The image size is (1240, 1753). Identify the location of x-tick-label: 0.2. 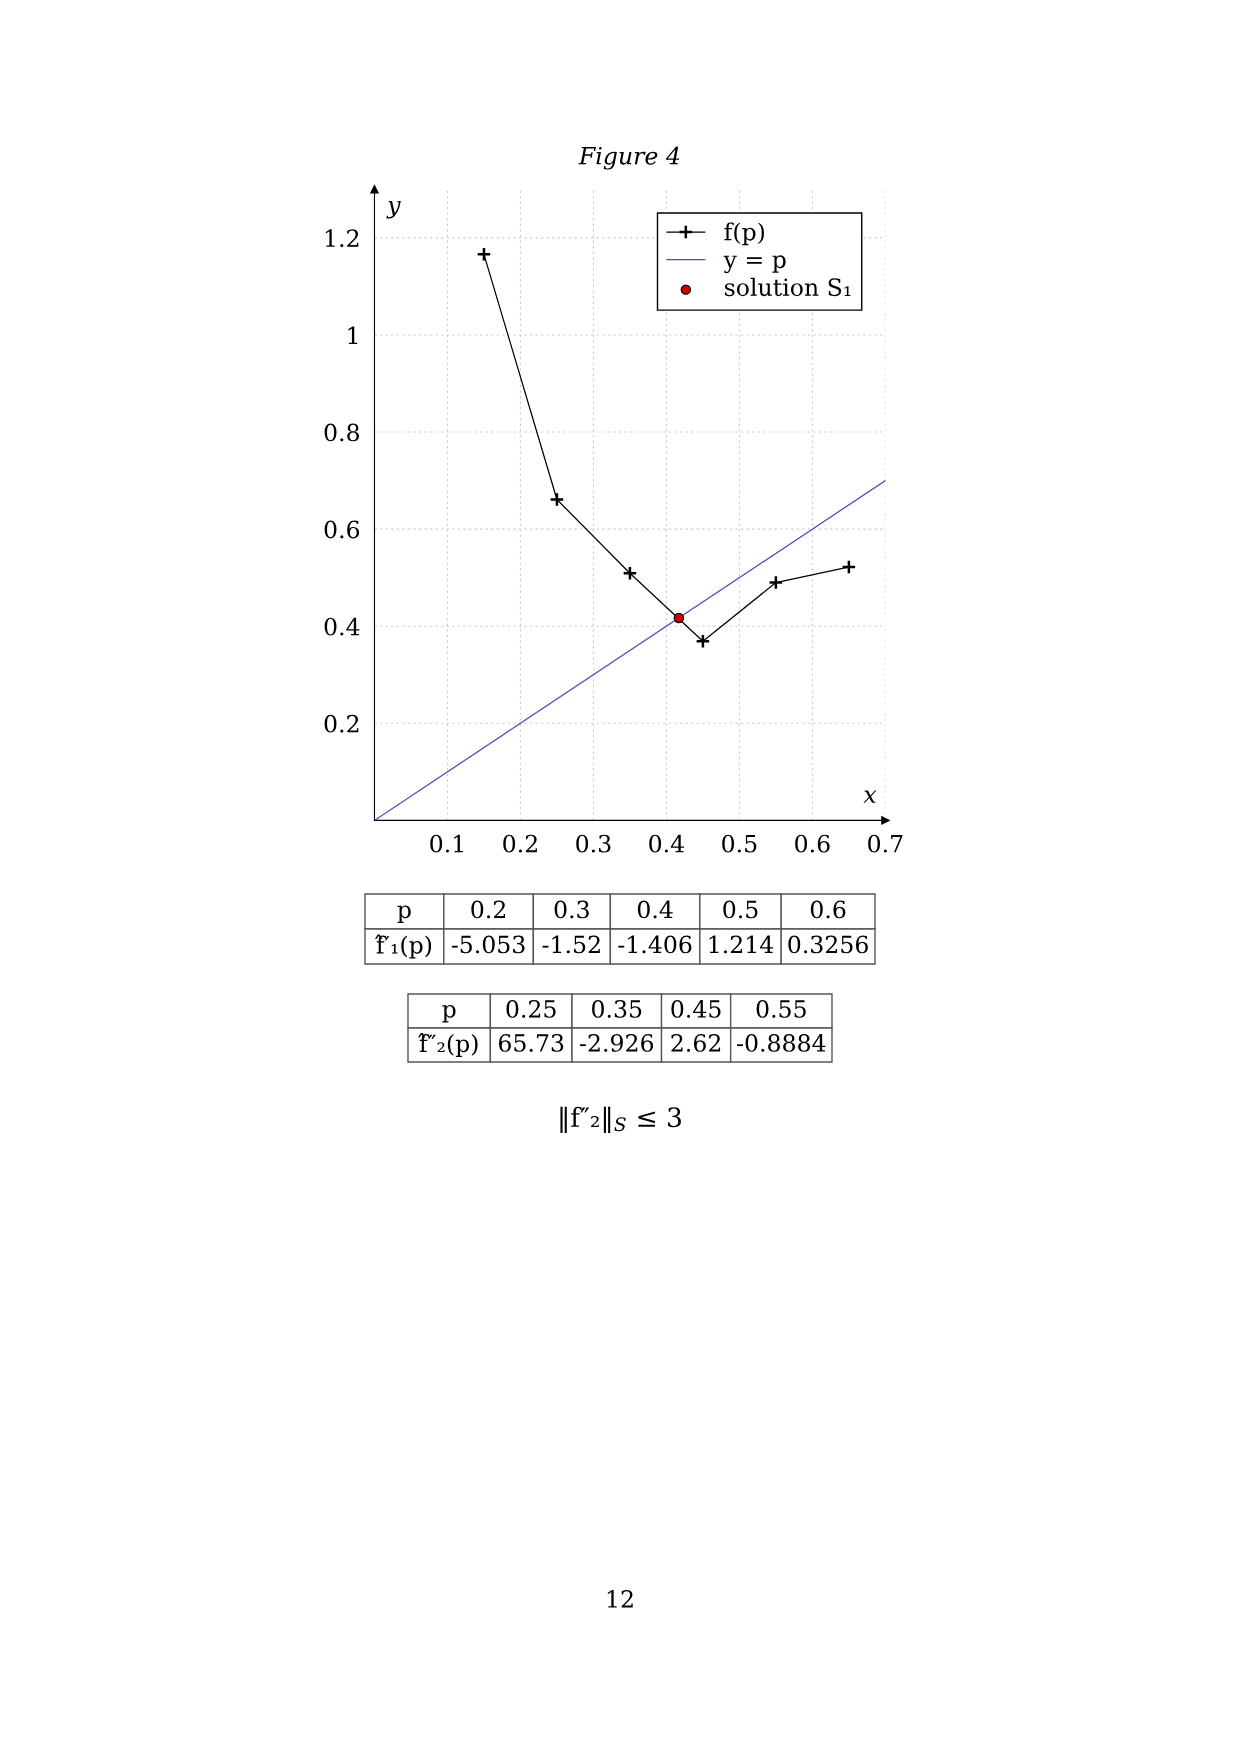
(520, 843).